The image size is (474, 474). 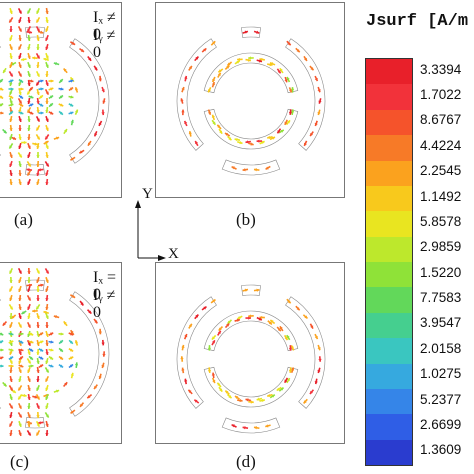 What do you see at coordinates (19, 461) in the screenshot?
I see `panel-c-label: (c)` at bounding box center [19, 461].